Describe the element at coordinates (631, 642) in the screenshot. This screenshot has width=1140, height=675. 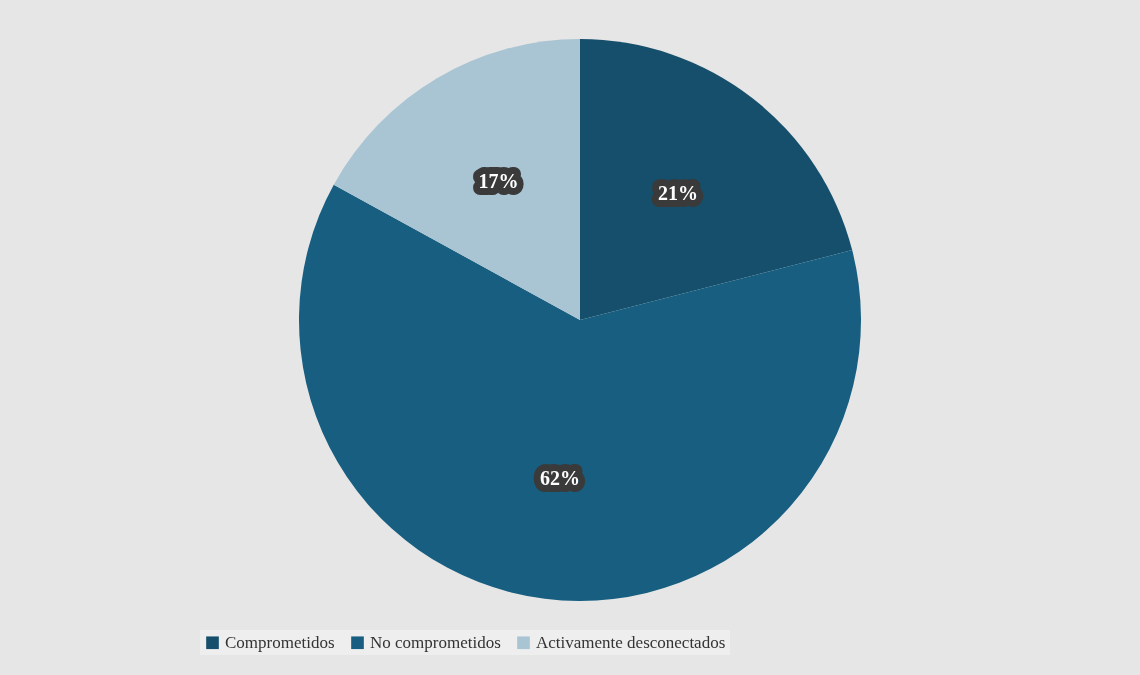
I see `legend-label: Activamente desconectados` at that location.